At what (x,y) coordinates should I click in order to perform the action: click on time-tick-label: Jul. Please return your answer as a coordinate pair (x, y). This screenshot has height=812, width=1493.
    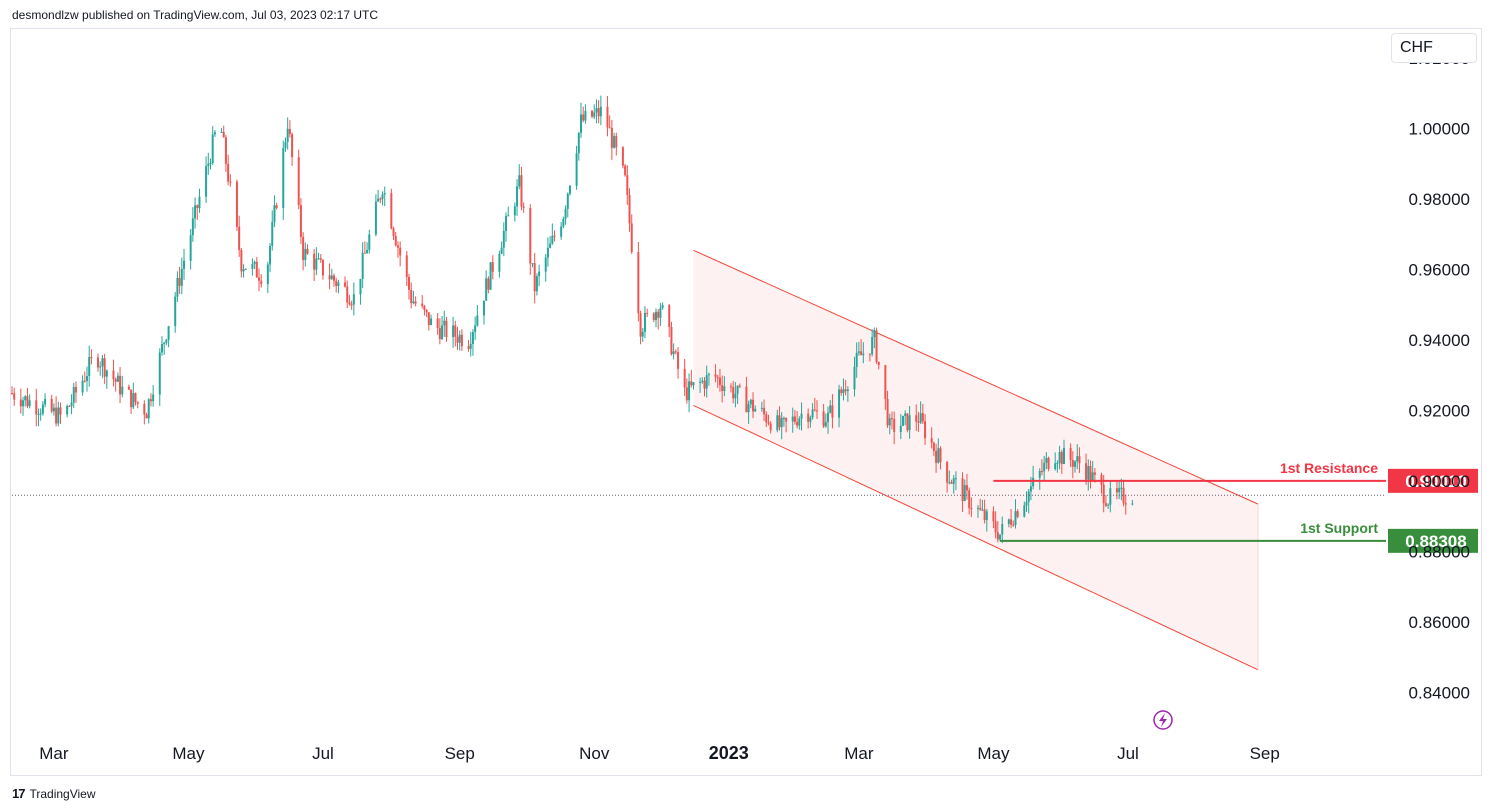
    Looking at the image, I should click on (1128, 753).